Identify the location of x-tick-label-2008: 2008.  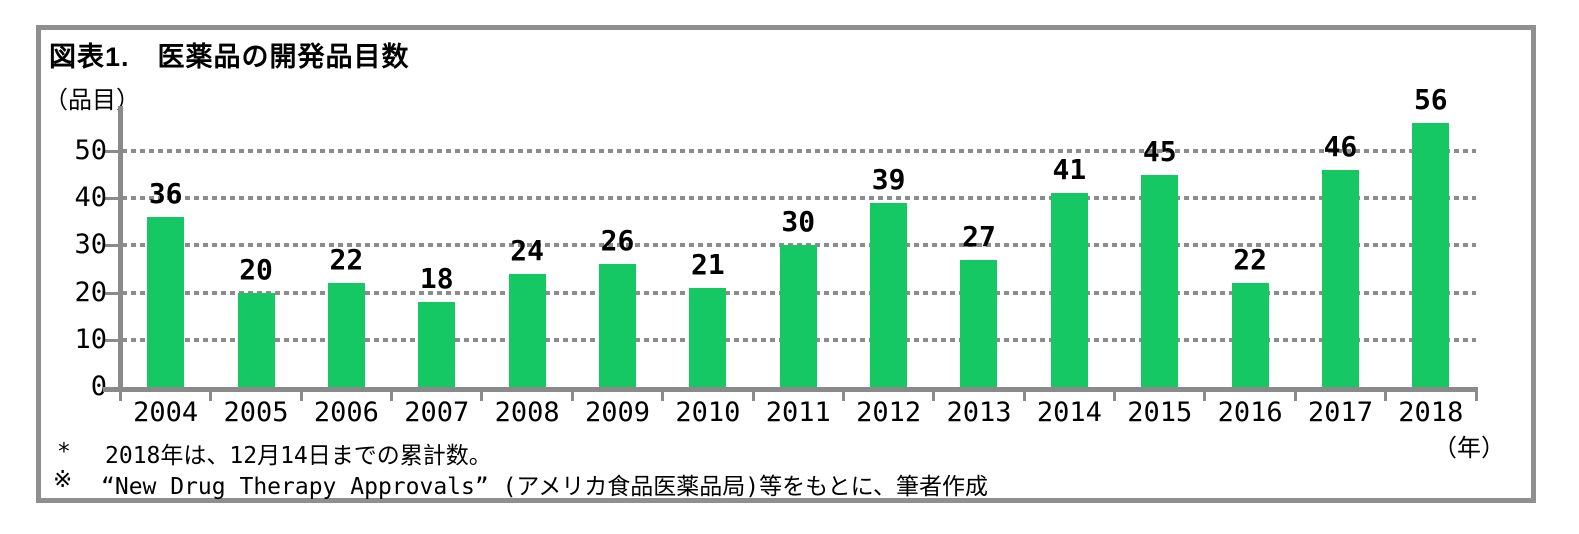
(527, 412).